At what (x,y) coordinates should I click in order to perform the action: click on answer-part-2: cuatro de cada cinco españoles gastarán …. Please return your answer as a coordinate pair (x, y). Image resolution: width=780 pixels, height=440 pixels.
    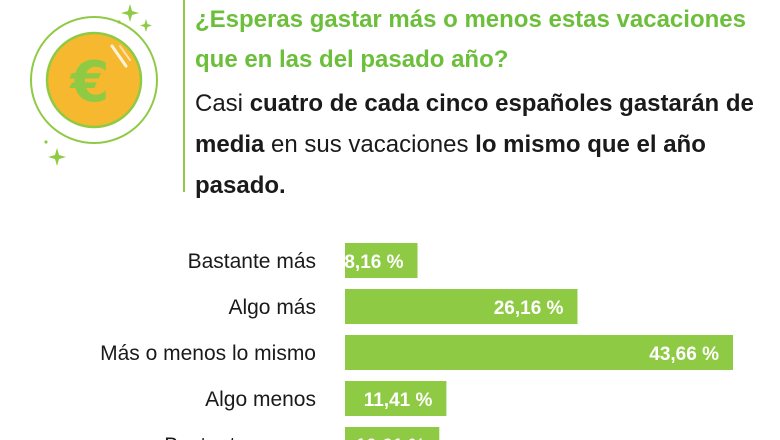
    Looking at the image, I should click on (474, 124).